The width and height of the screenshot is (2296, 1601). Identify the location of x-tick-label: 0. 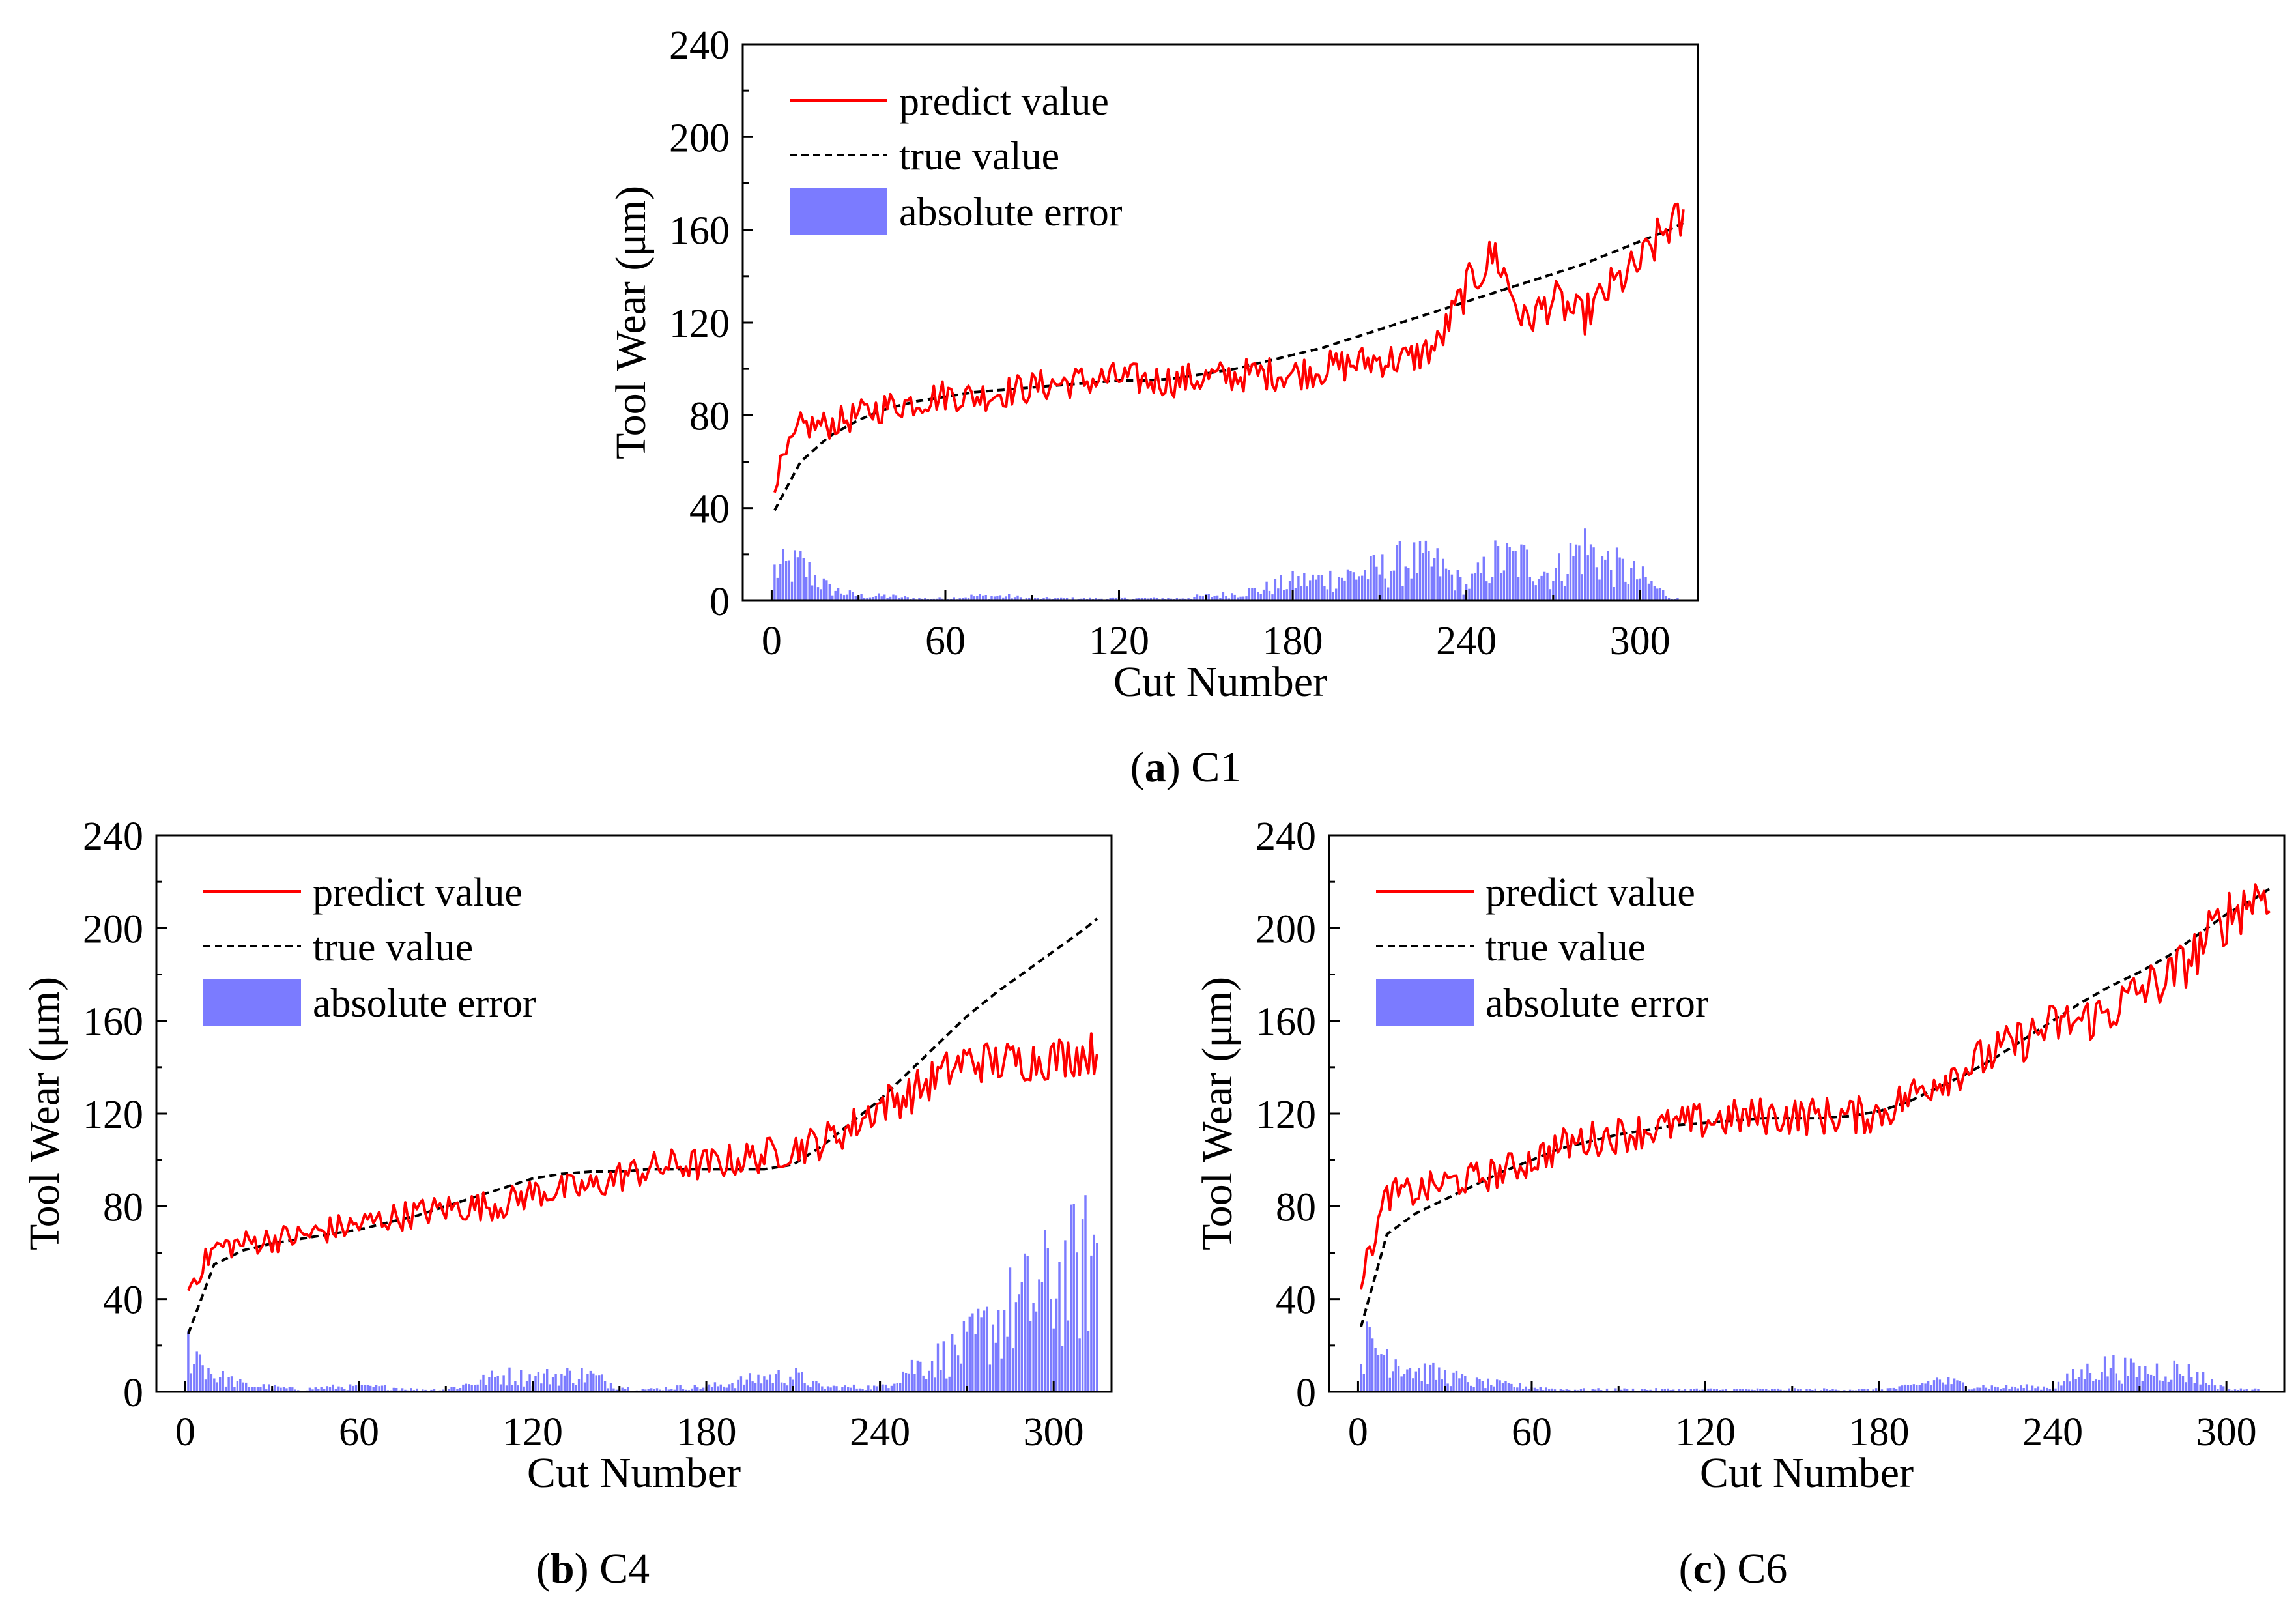
(1358, 1432).